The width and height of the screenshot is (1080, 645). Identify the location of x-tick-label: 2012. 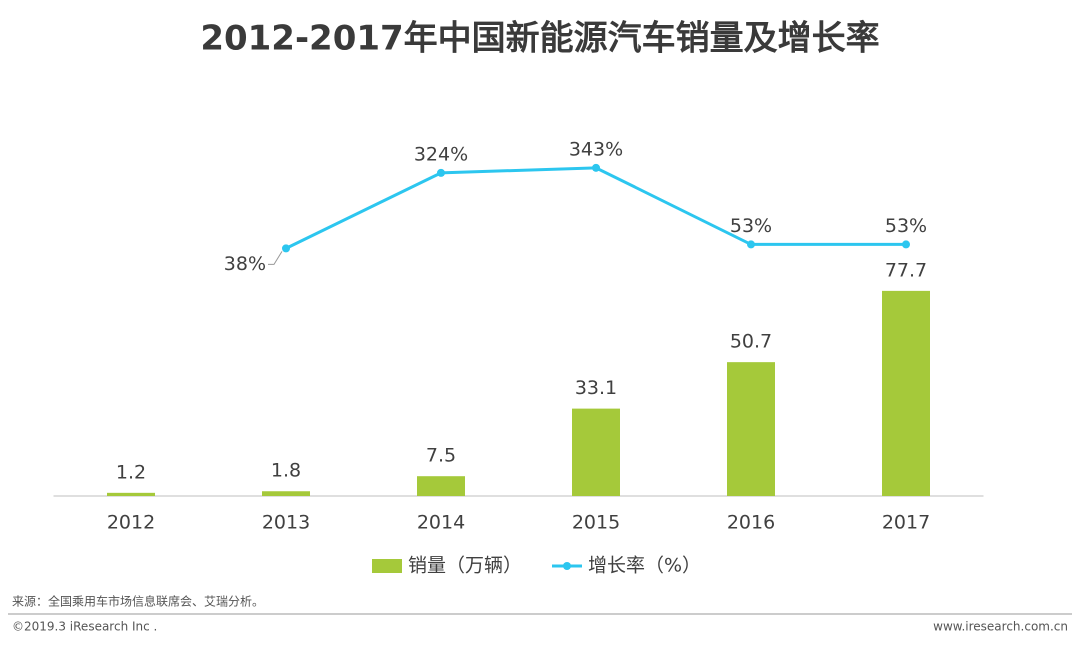
(131, 523).